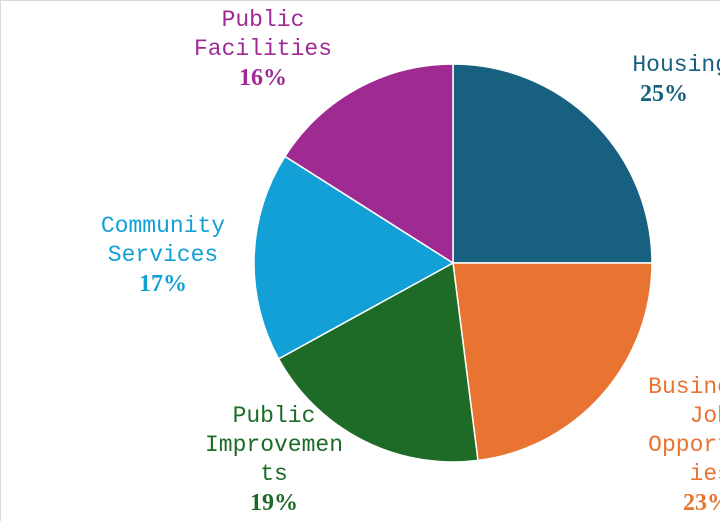  I want to click on label-community-line-2: Services, so click(163, 255).